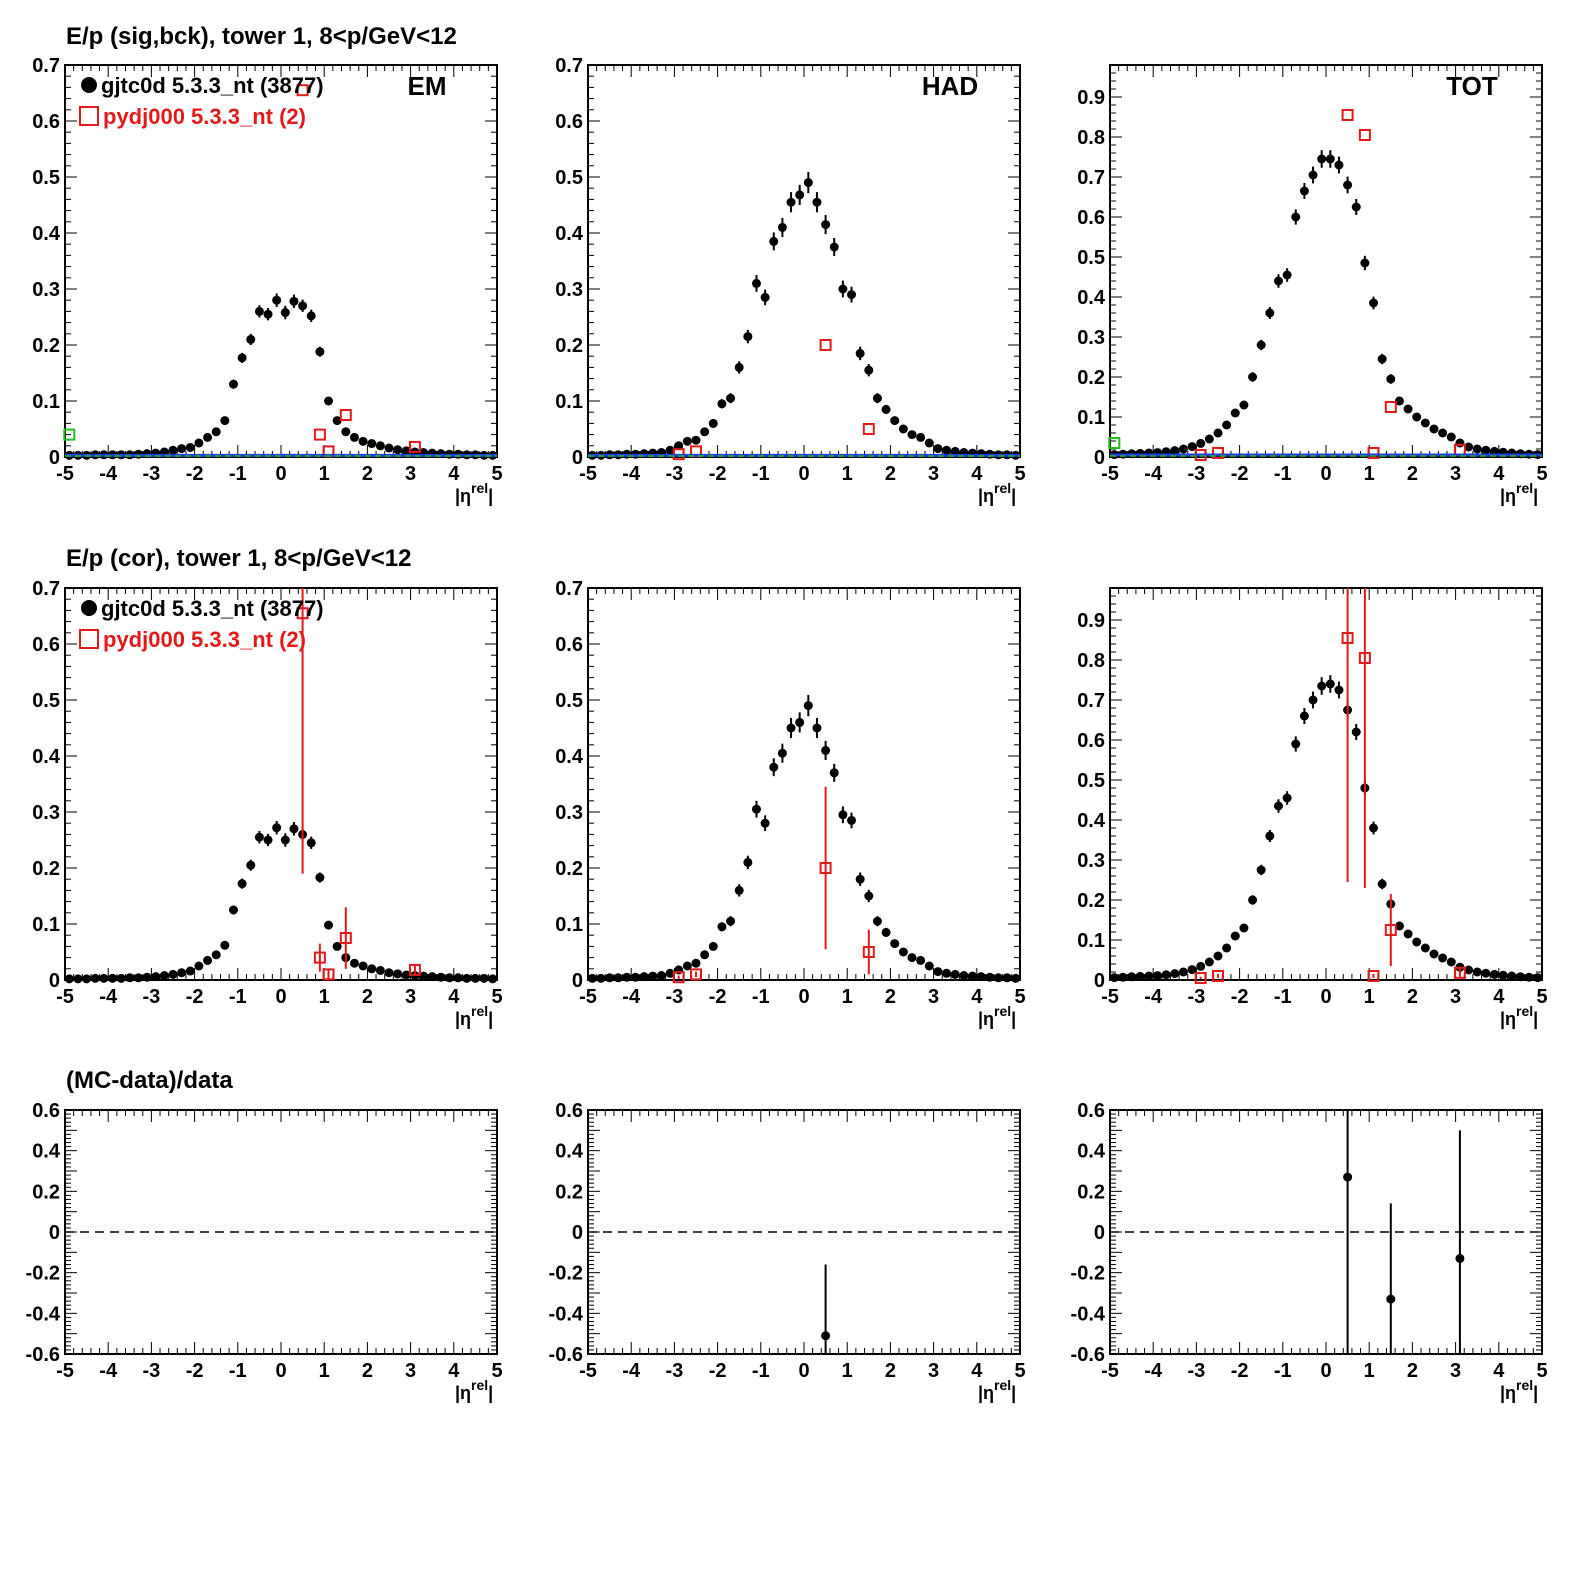 The image size is (1575, 1575). I want to click on legend-mc-marker, so click(89, 639).